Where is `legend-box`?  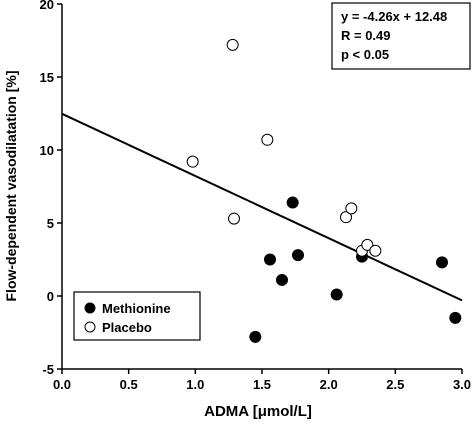 legend-box is located at coordinates (137, 316).